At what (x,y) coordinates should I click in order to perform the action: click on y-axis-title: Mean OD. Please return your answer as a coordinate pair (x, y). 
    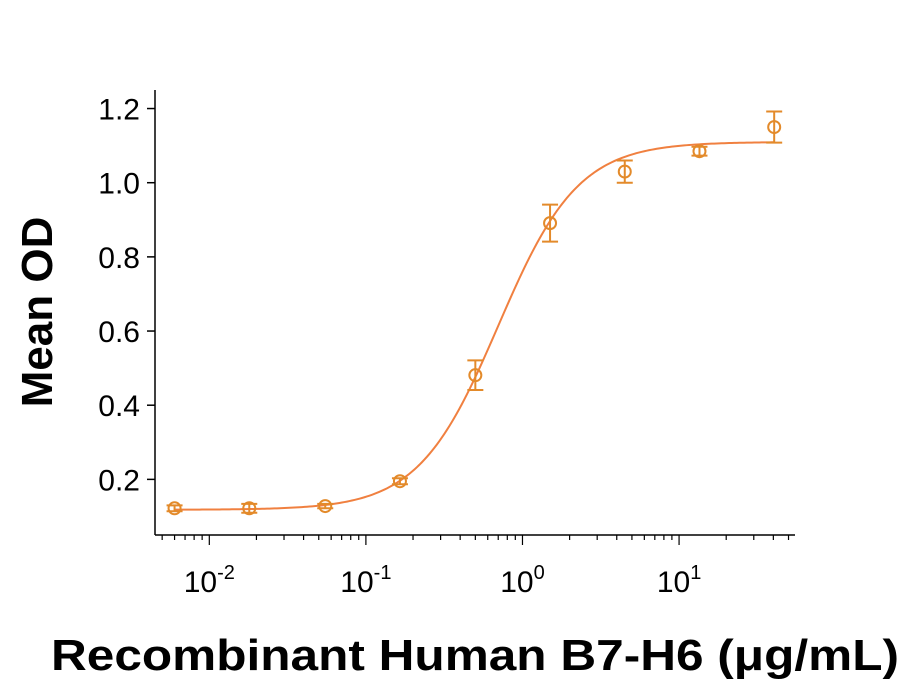
    Looking at the image, I should click on (37, 312).